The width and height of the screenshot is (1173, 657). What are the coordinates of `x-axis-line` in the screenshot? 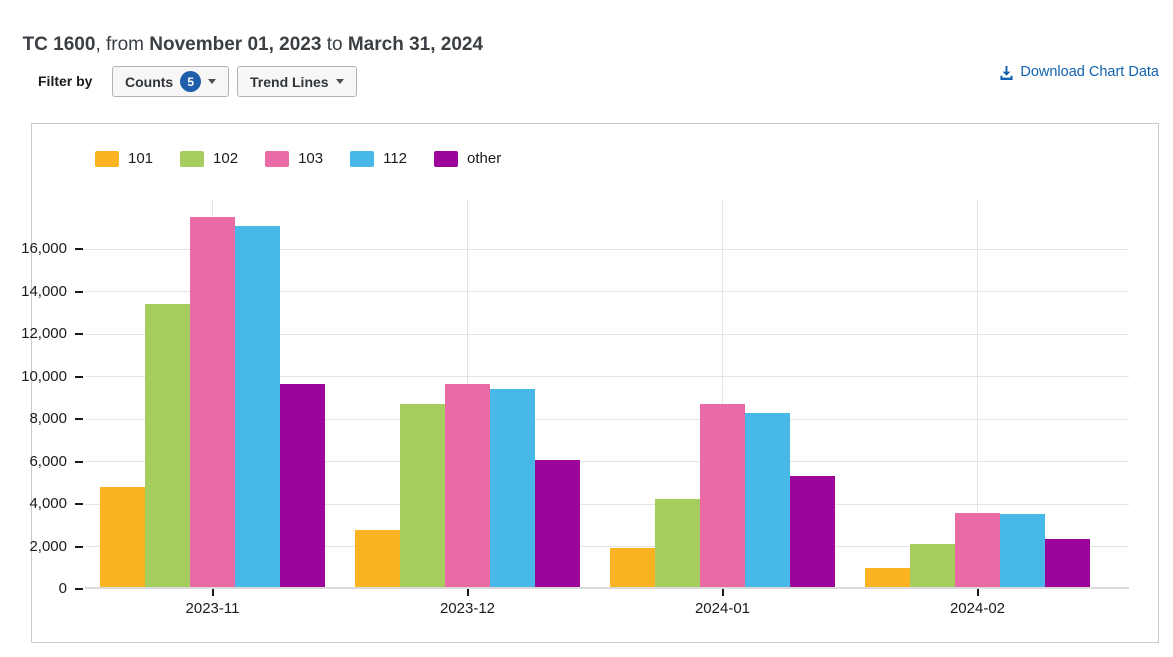 It's located at (607, 588).